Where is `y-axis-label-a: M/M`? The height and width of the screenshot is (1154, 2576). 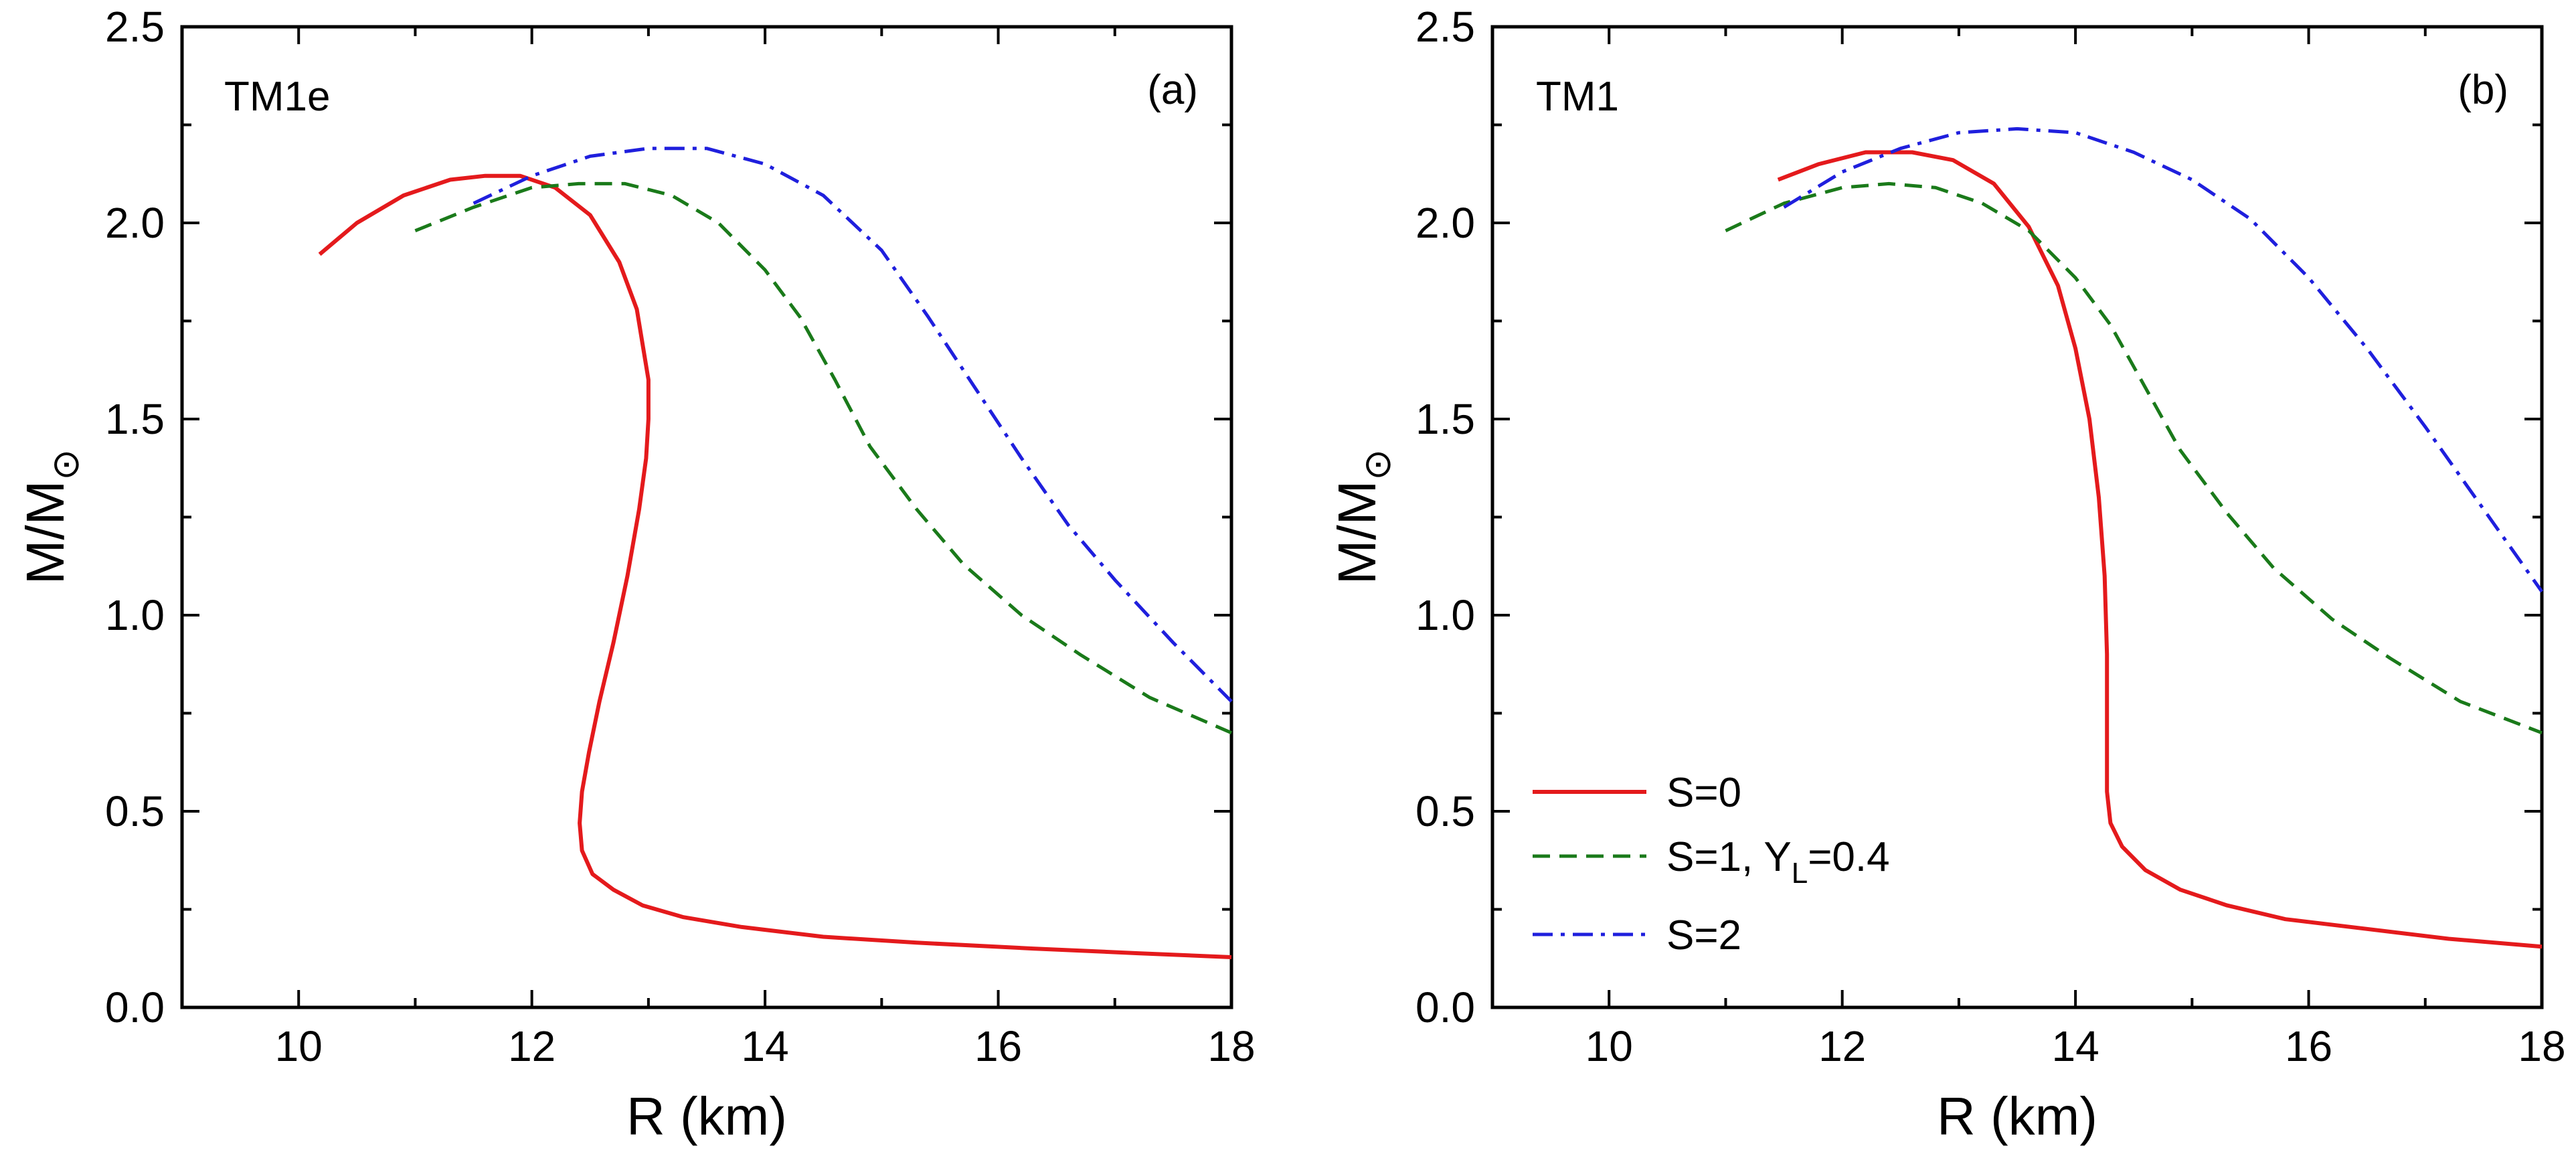 y-axis-label-a: M/M is located at coordinates (45, 533).